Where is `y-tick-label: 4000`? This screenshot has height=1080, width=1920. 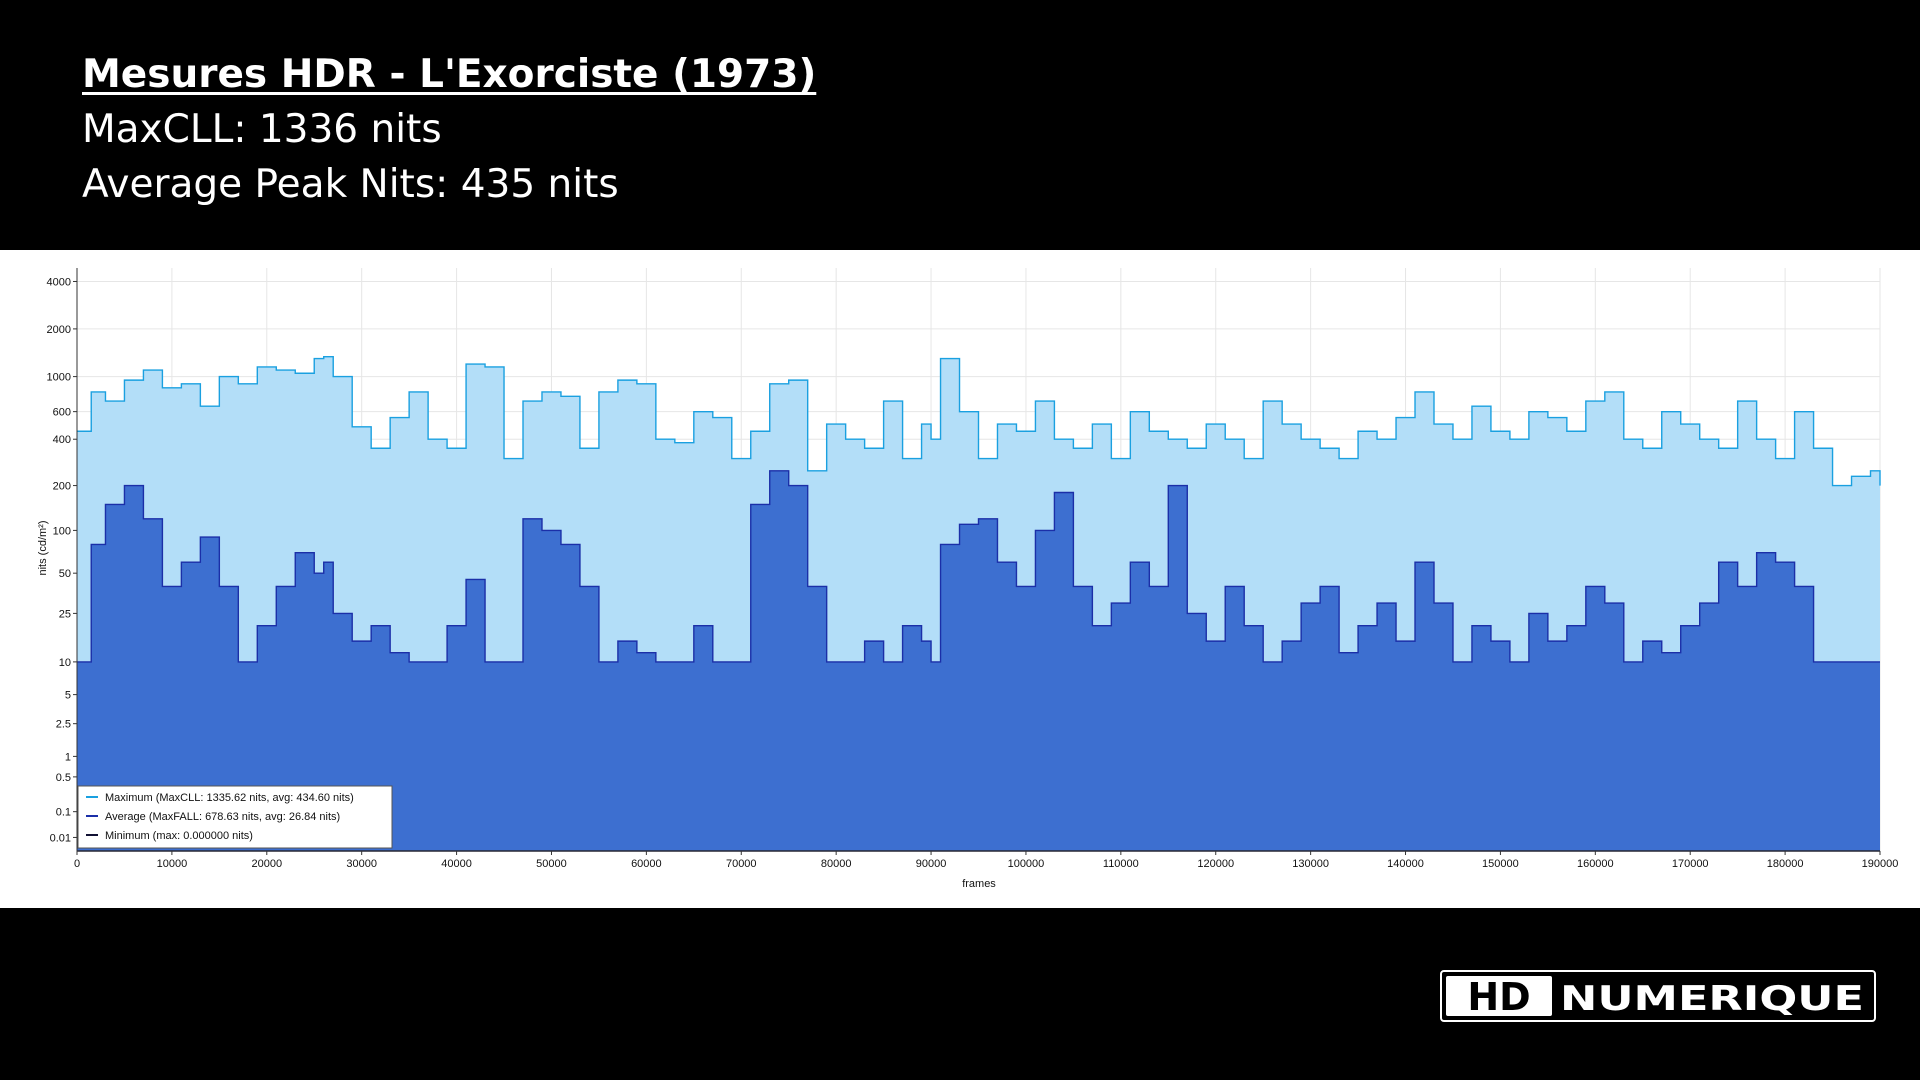
y-tick-label: 4000 is located at coordinates (59, 282).